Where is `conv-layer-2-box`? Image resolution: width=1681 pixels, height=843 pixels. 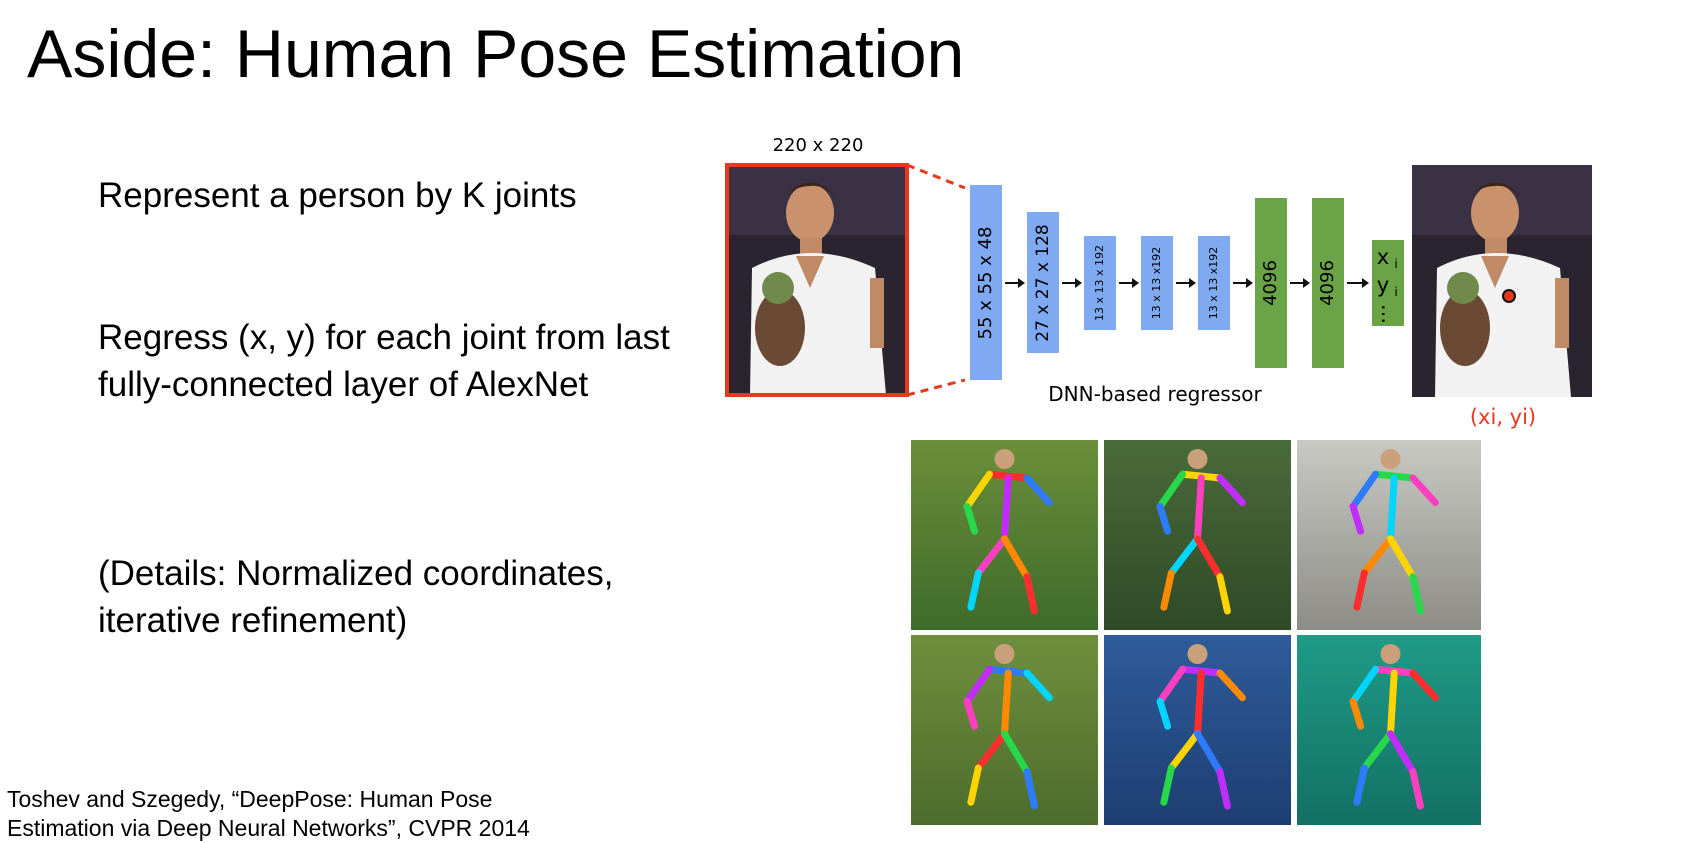
conv-layer-2-box is located at coordinates (1043, 282).